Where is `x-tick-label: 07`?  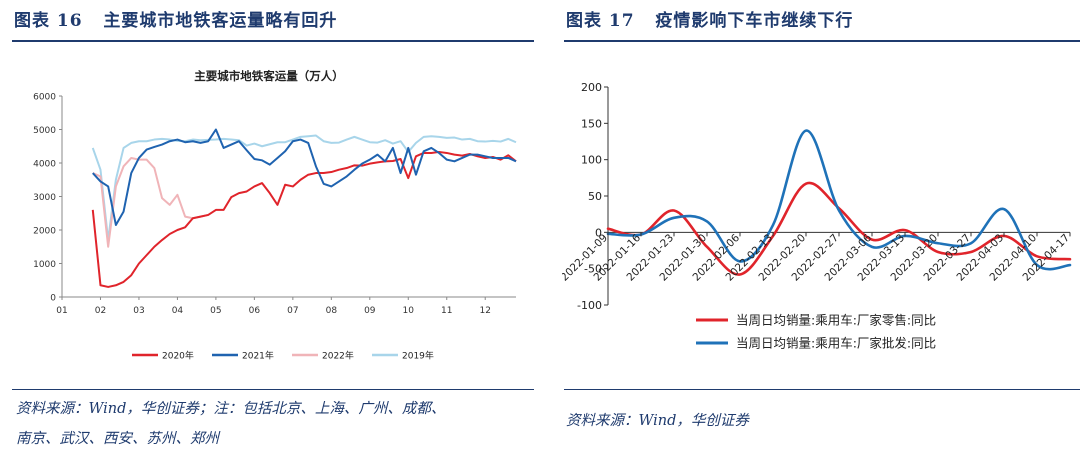 x-tick-label: 07 is located at coordinates (292, 311).